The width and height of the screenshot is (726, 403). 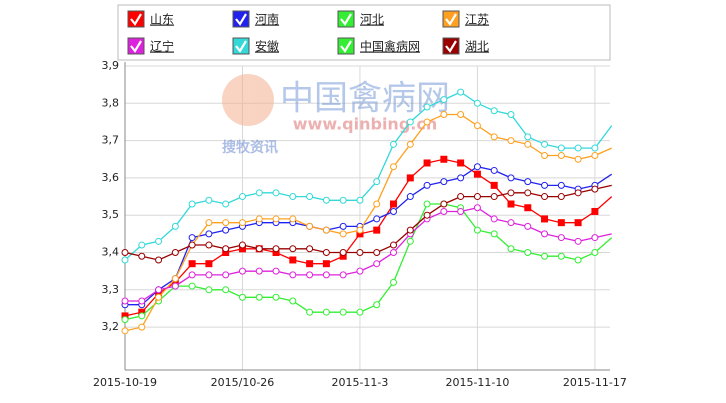 I want to click on legend-label: 河北, so click(x=372, y=20).